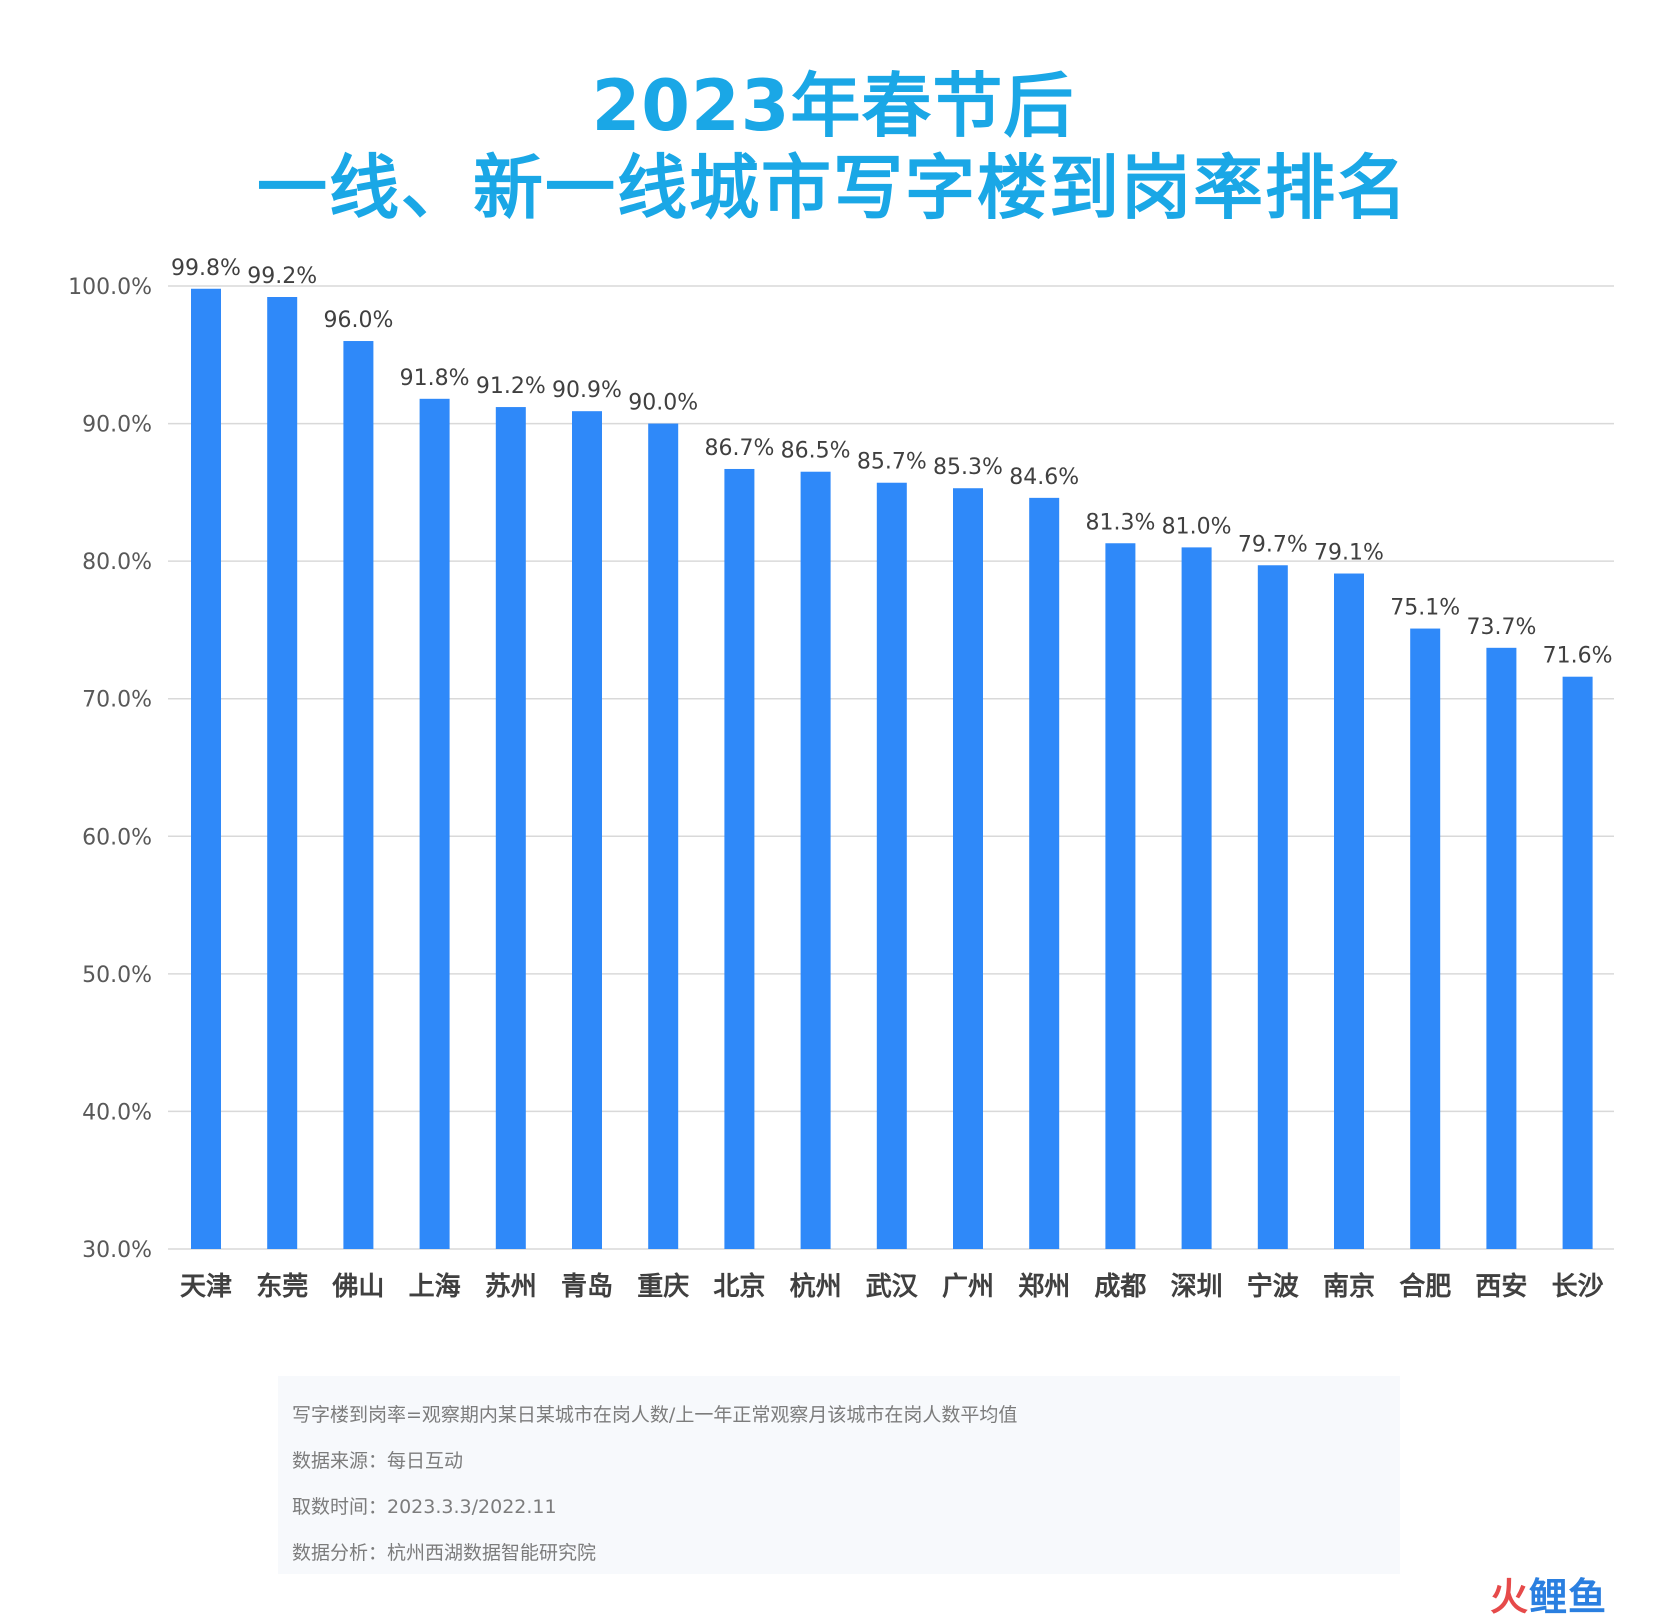  I want to click on bar-value-label: 96.0%, so click(358, 320).